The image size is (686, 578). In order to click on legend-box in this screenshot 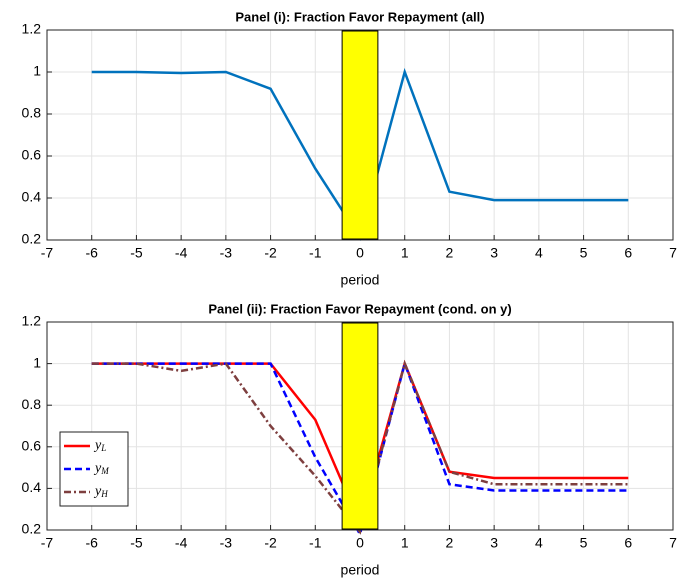, I will do `click(94, 469)`.